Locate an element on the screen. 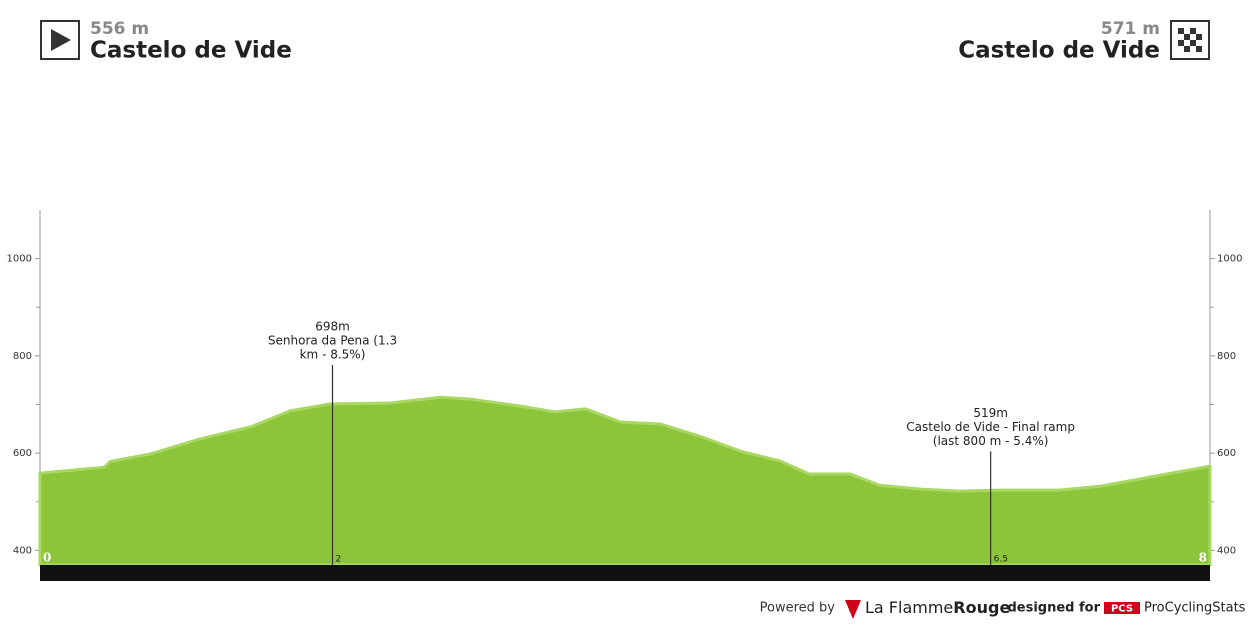 Image resolution: width=1250 pixels, height=625 pixels. km-label: 2 is located at coordinates (339, 560).